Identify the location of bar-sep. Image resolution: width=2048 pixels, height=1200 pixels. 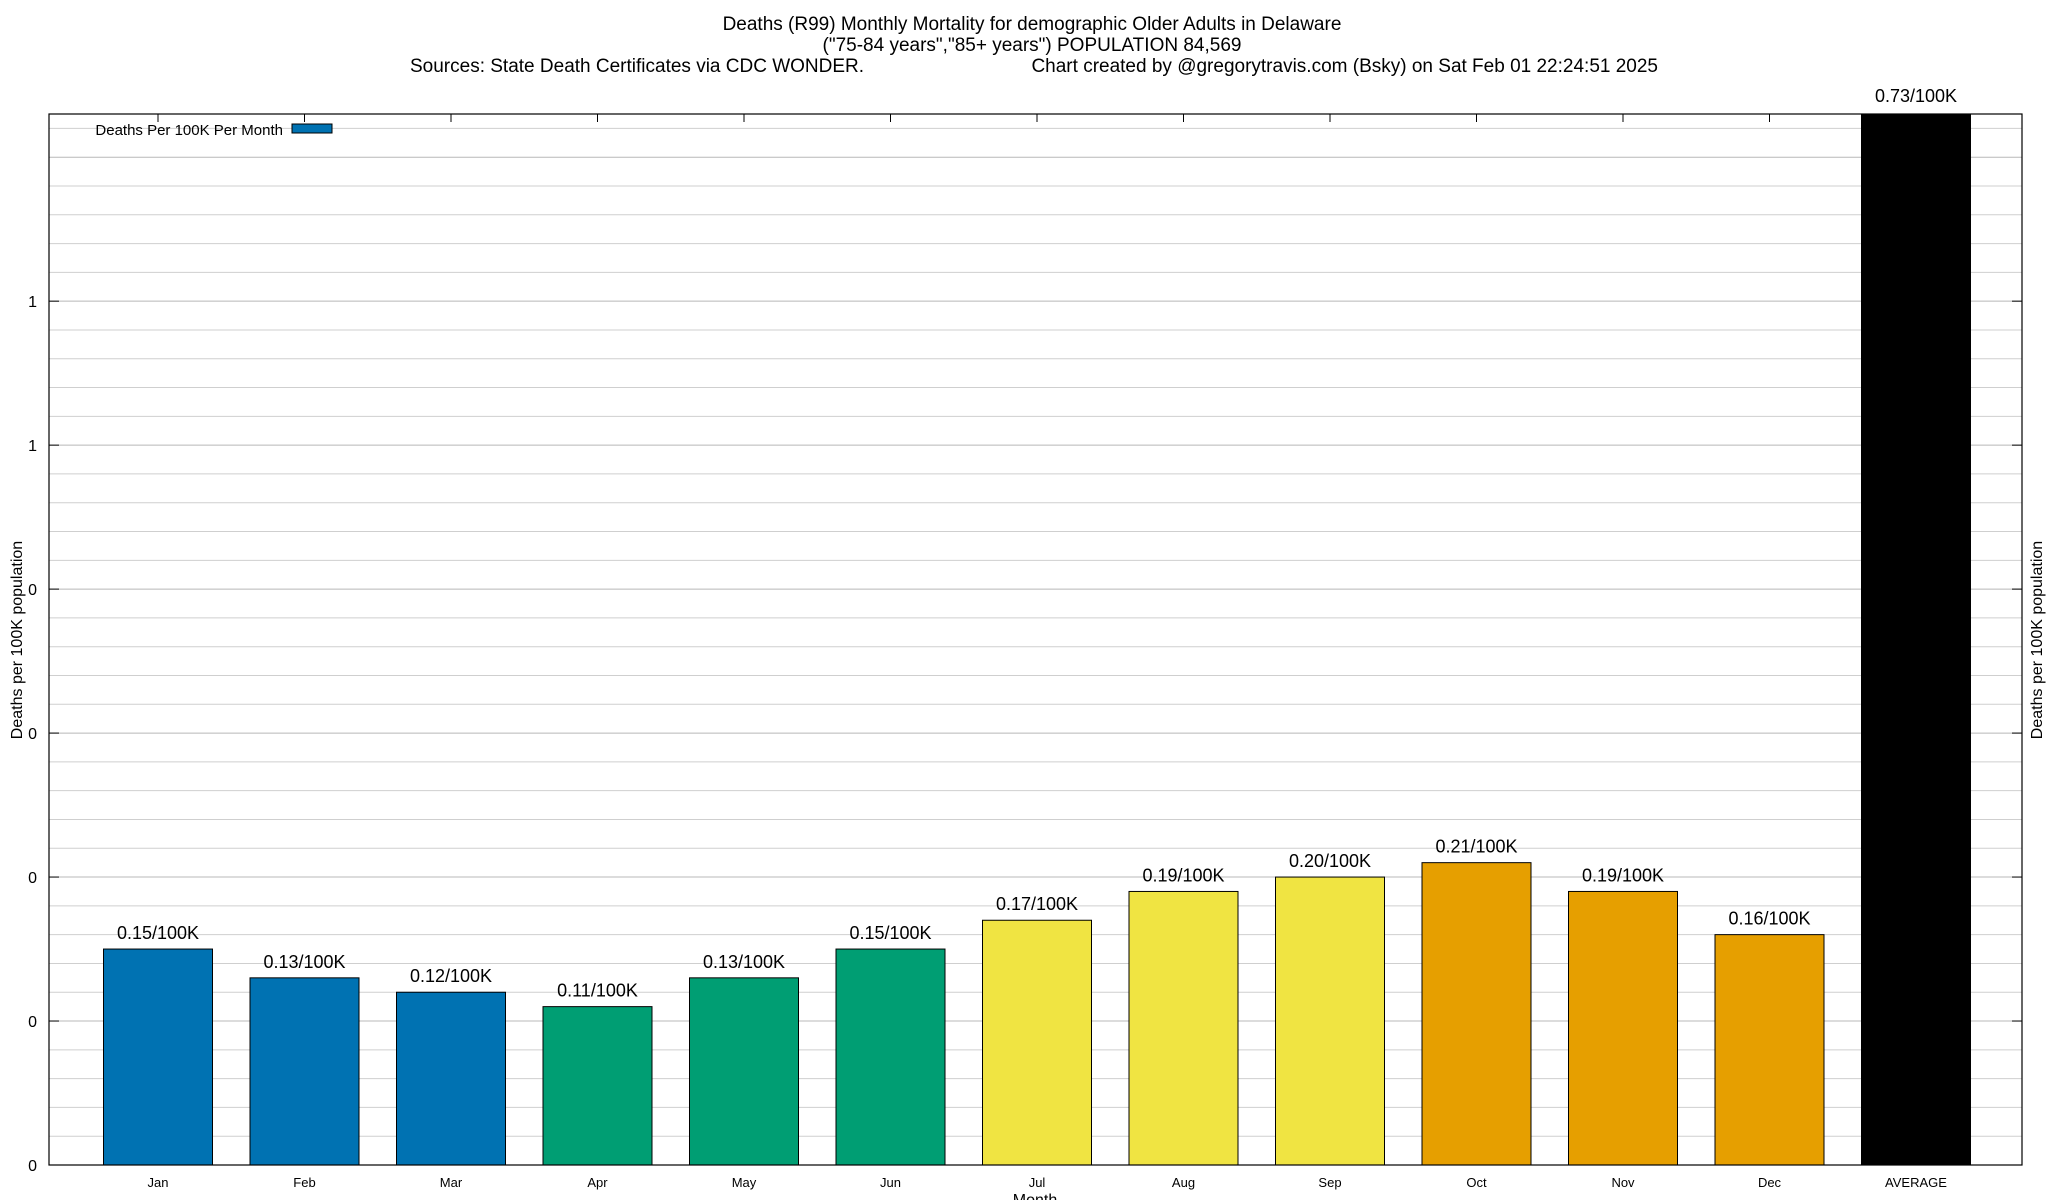
(1330, 1021).